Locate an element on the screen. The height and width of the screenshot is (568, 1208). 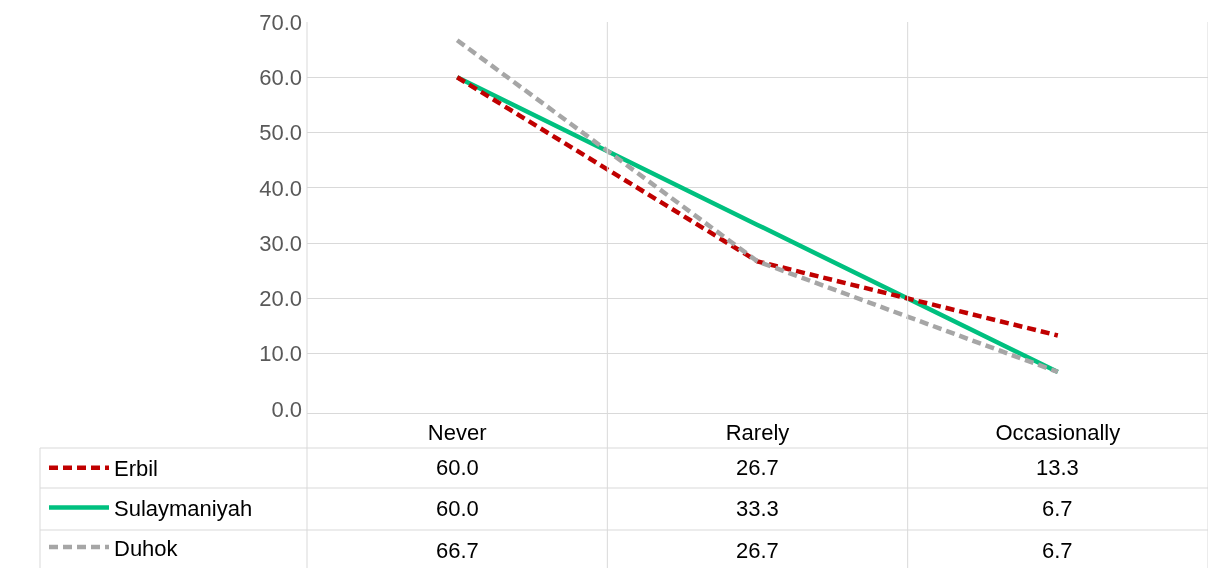
data-label: 66.7 is located at coordinates (457, 550).